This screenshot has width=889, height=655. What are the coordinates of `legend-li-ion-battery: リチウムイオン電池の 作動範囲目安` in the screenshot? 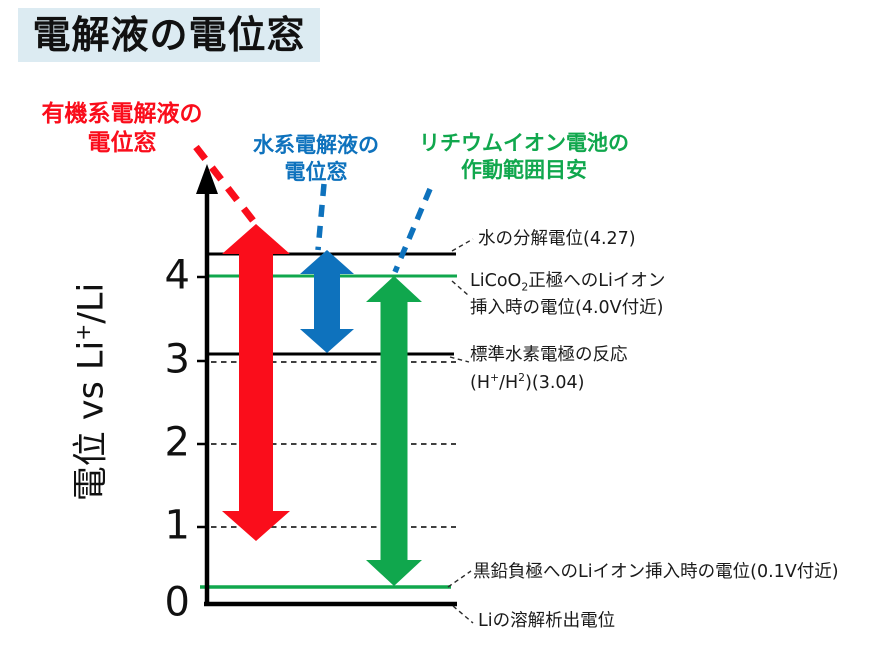 It's located at (524, 157).